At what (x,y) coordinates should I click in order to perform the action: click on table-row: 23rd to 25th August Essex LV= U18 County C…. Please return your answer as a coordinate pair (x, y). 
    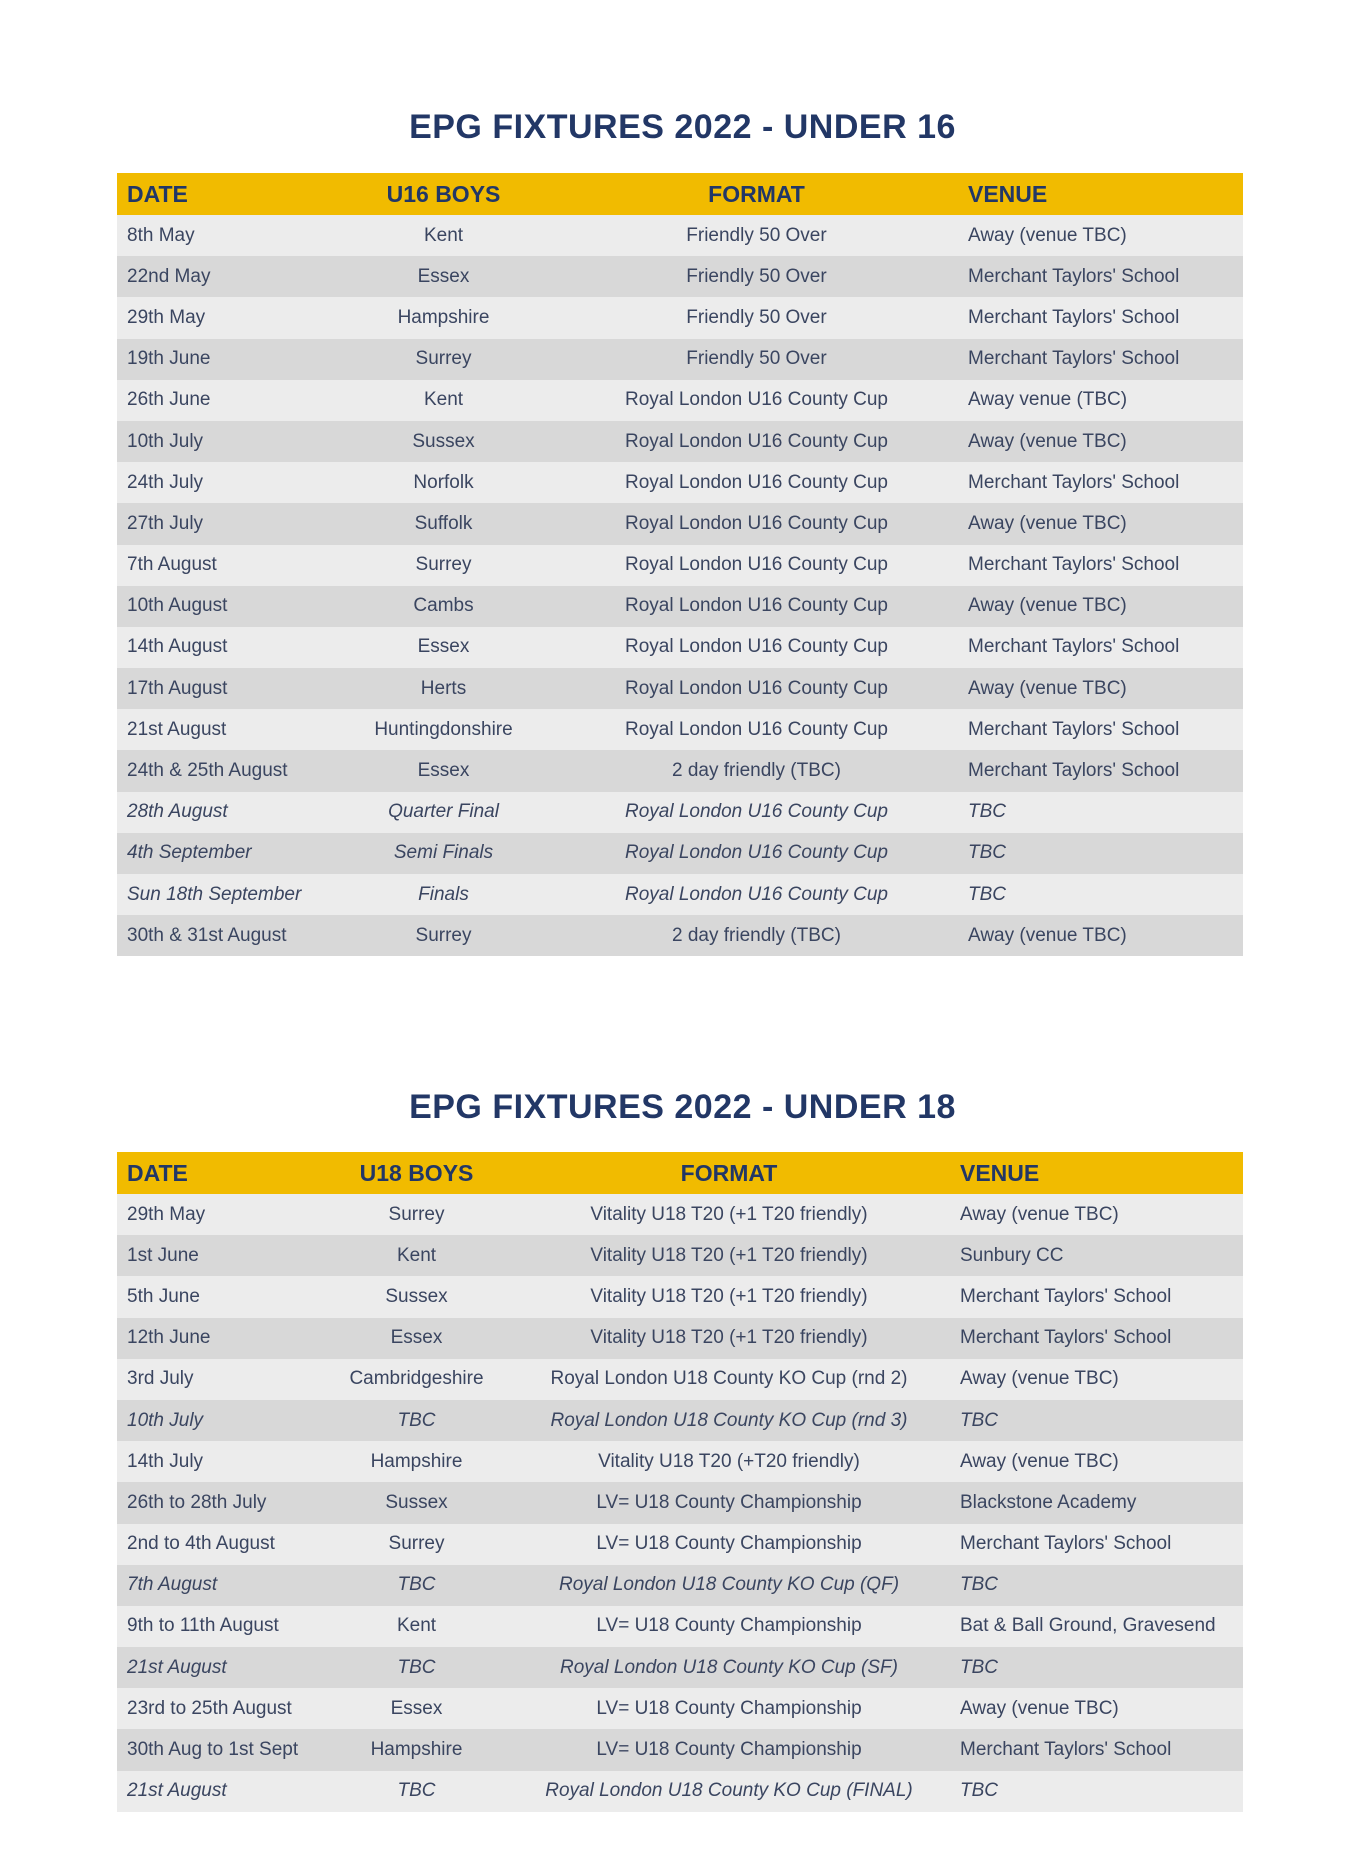
    Looking at the image, I should click on (680, 1709).